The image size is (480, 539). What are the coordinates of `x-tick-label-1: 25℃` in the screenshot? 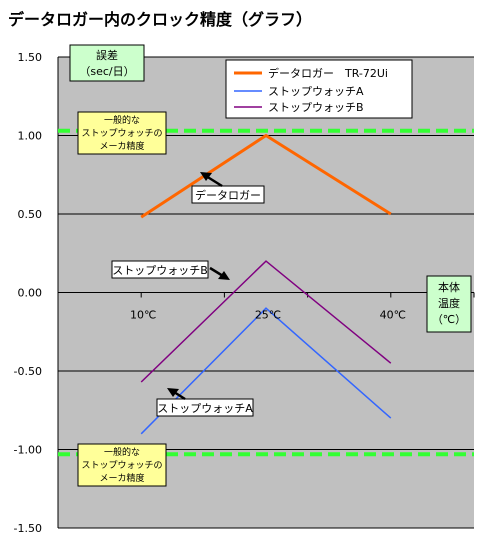 It's located at (268, 315).